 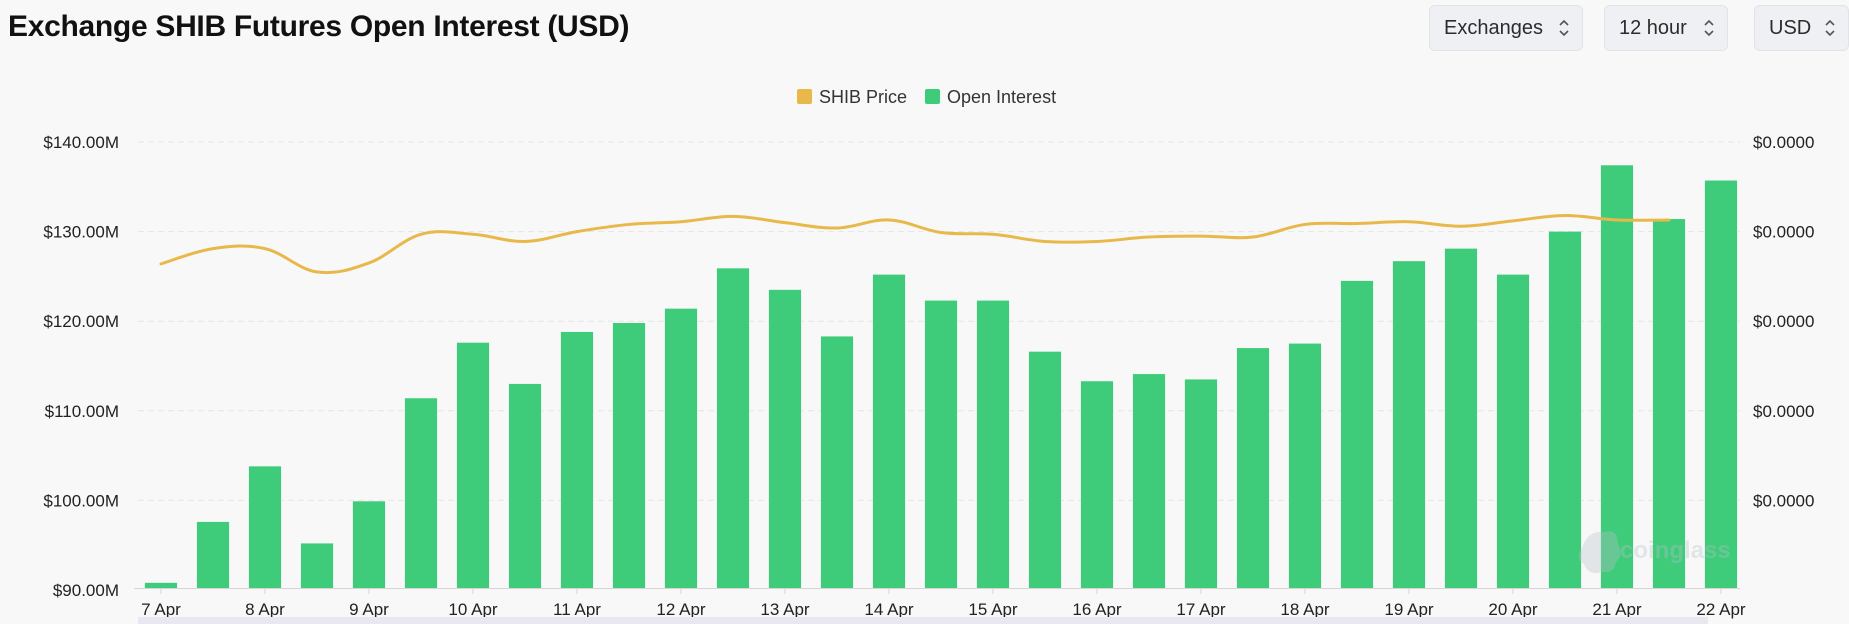 What do you see at coordinates (577, 609) in the screenshot?
I see `x-tick-label: 11 Apr` at bounding box center [577, 609].